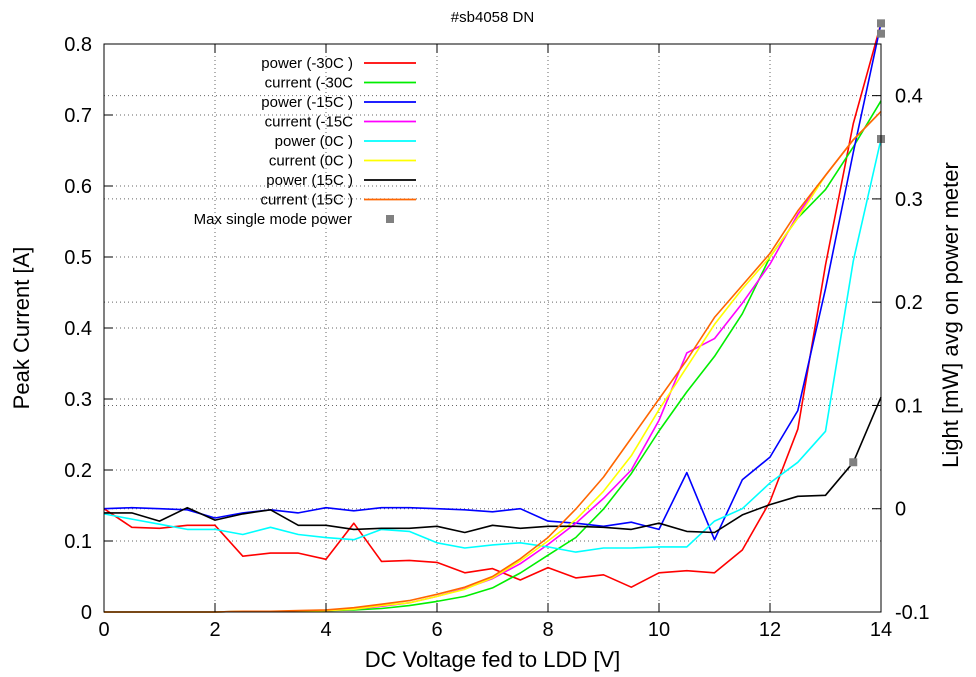  What do you see at coordinates (770, 630) in the screenshot?
I see `x-tick-label: 12` at bounding box center [770, 630].